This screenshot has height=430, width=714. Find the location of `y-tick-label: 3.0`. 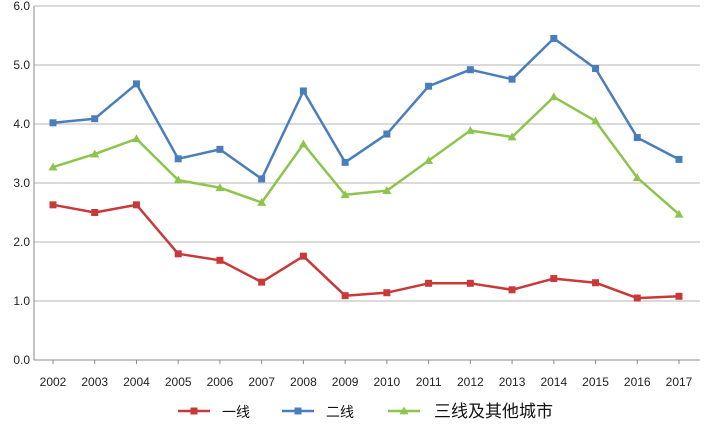

y-tick-label: 3.0 is located at coordinates (21, 183).